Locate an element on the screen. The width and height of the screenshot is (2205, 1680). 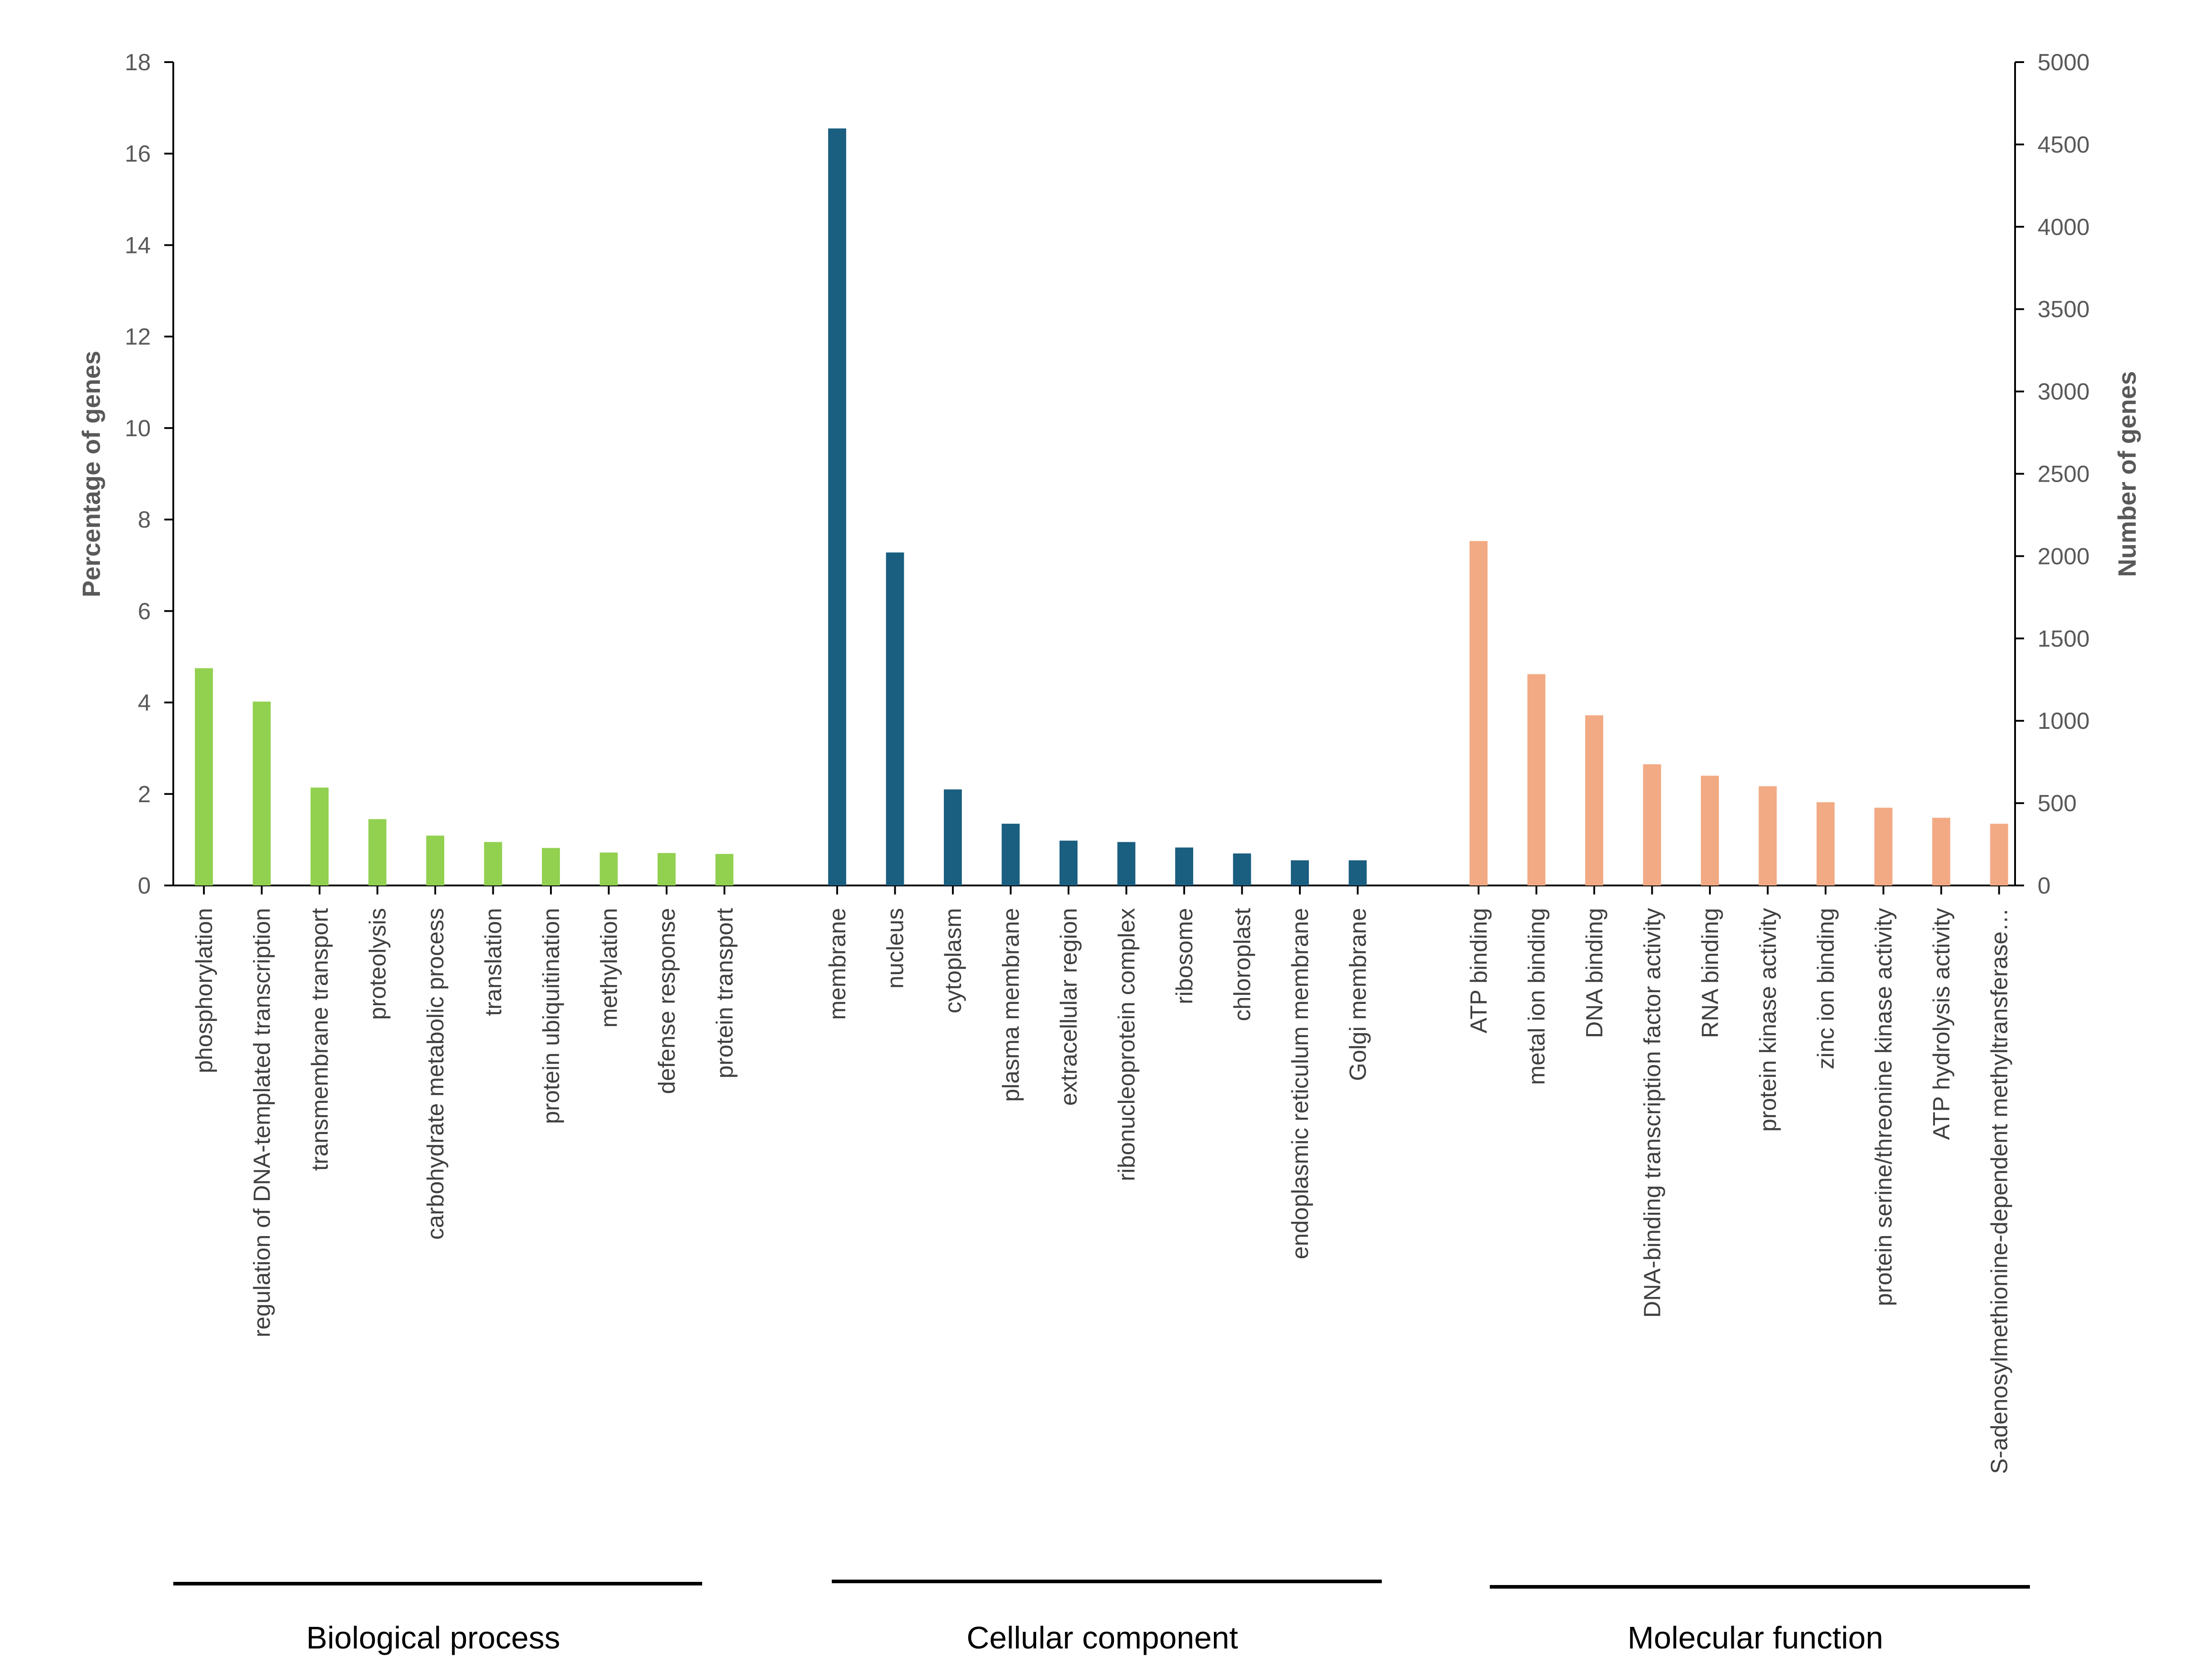
y-right-tick-label: 2500 is located at coordinates (2064, 475).